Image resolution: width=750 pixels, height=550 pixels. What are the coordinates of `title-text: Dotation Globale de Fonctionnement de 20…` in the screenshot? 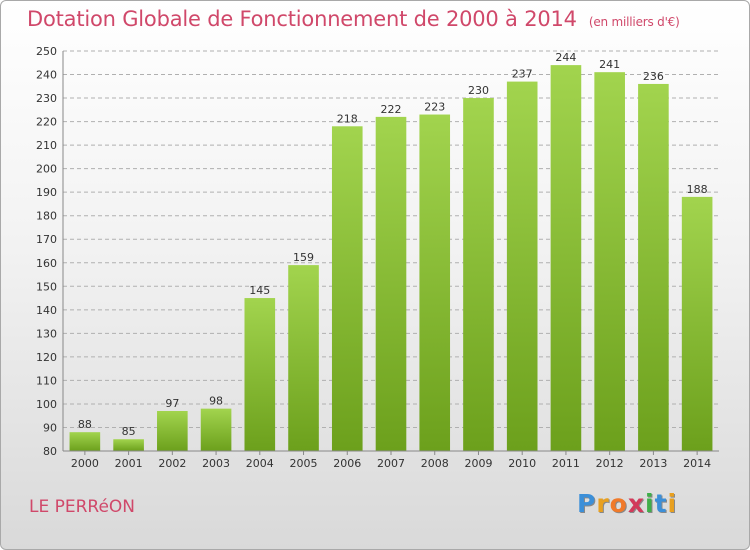 It's located at (302, 19).